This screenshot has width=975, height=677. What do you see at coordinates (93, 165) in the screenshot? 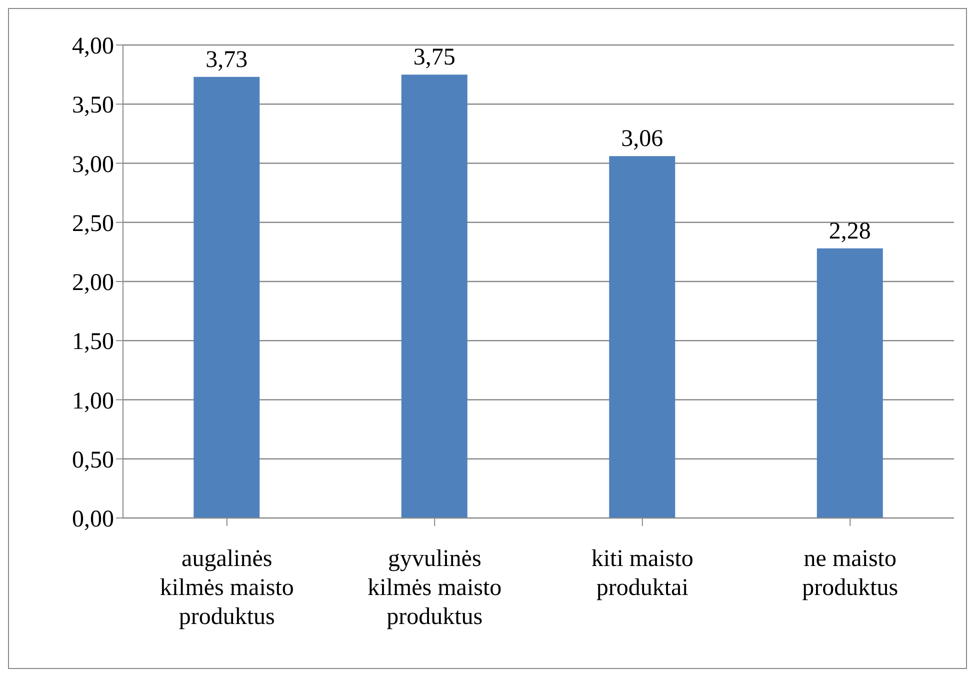
I see `y-tick-label: 3,00` at bounding box center [93, 165].